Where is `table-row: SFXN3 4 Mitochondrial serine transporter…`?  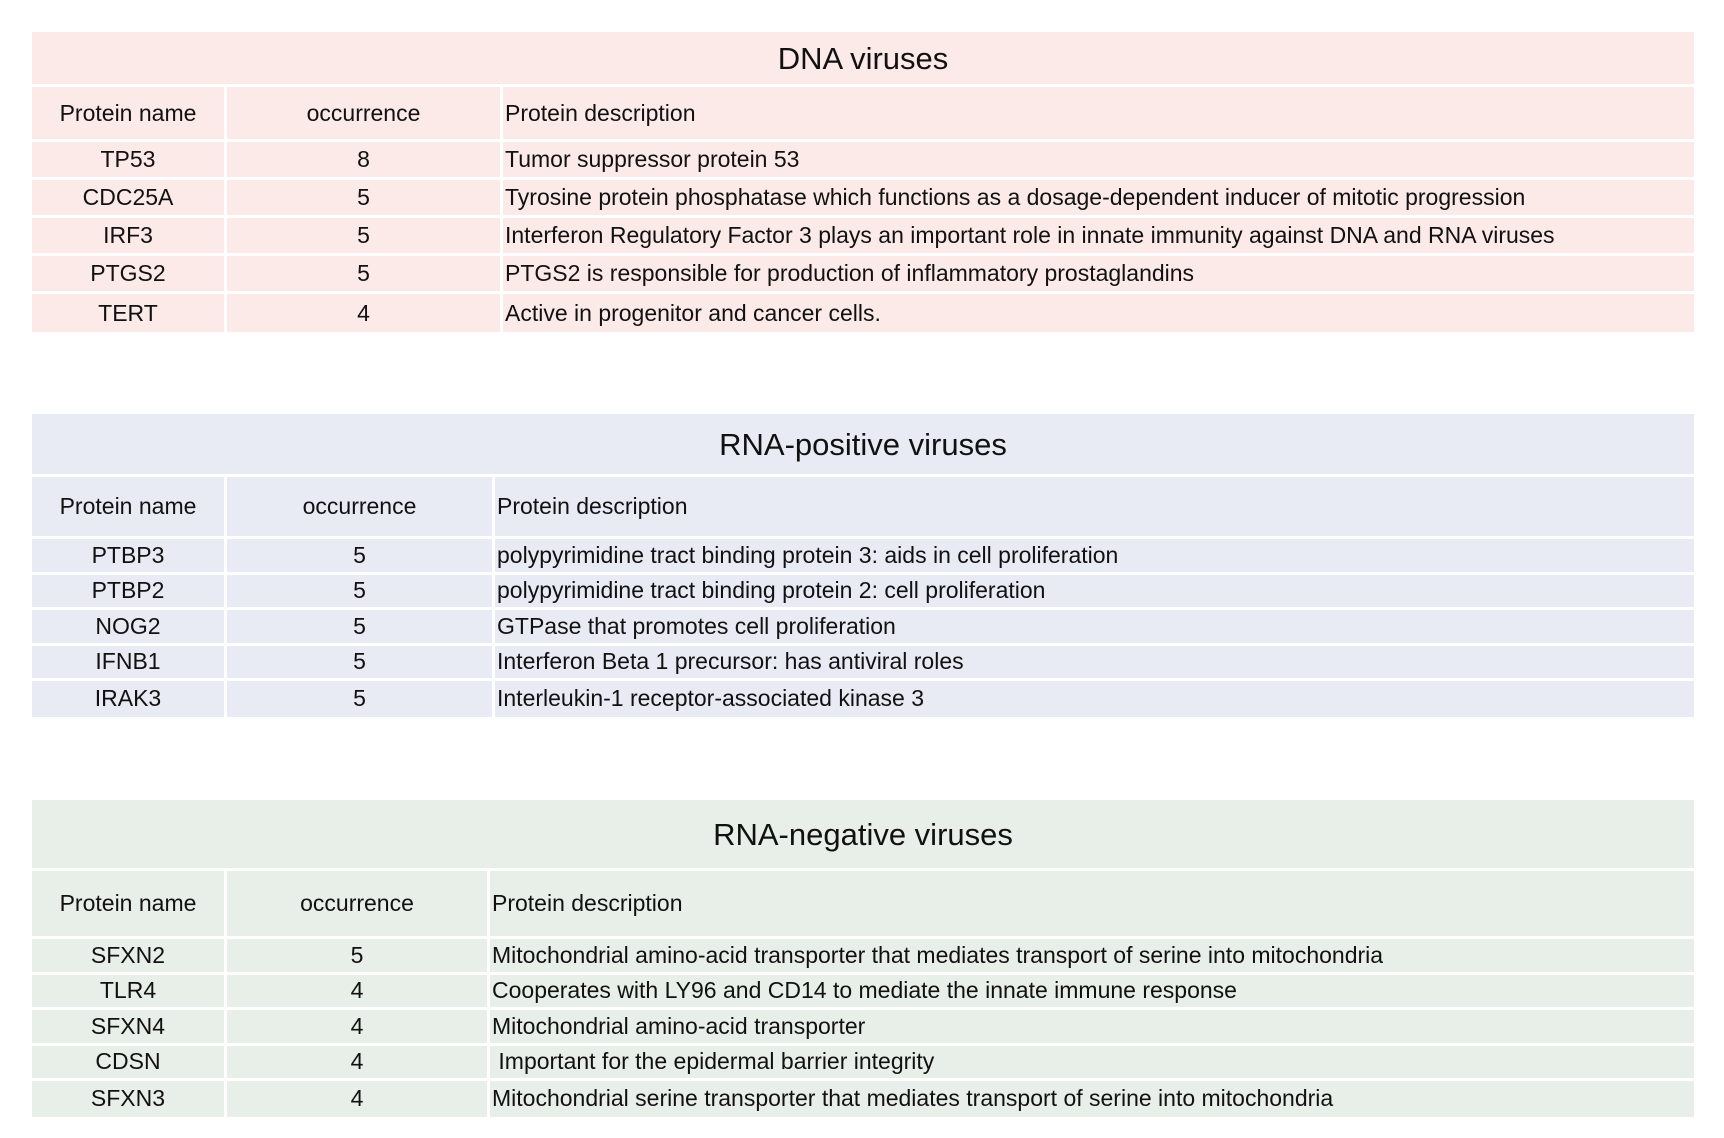
table-row: SFXN3 4 Mitochondrial serine transporter… is located at coordinates (863, 1099).